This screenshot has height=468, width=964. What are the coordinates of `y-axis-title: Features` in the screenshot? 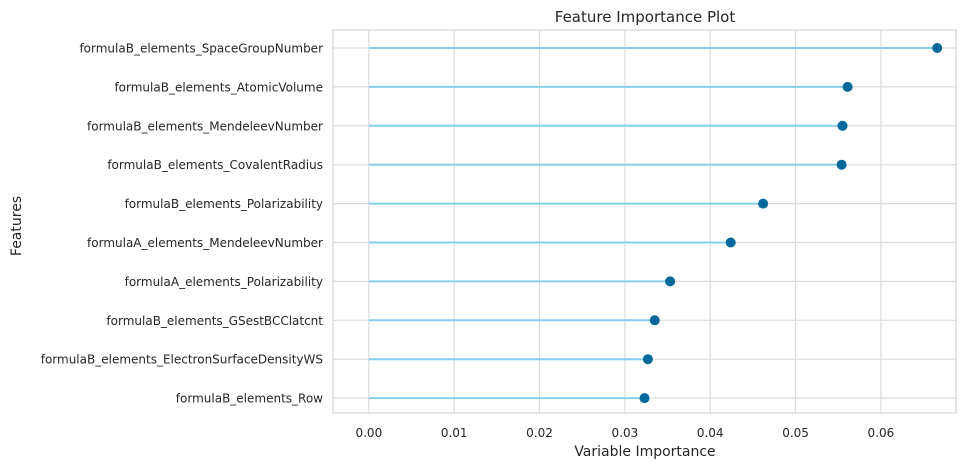 It's located at (17, 226).